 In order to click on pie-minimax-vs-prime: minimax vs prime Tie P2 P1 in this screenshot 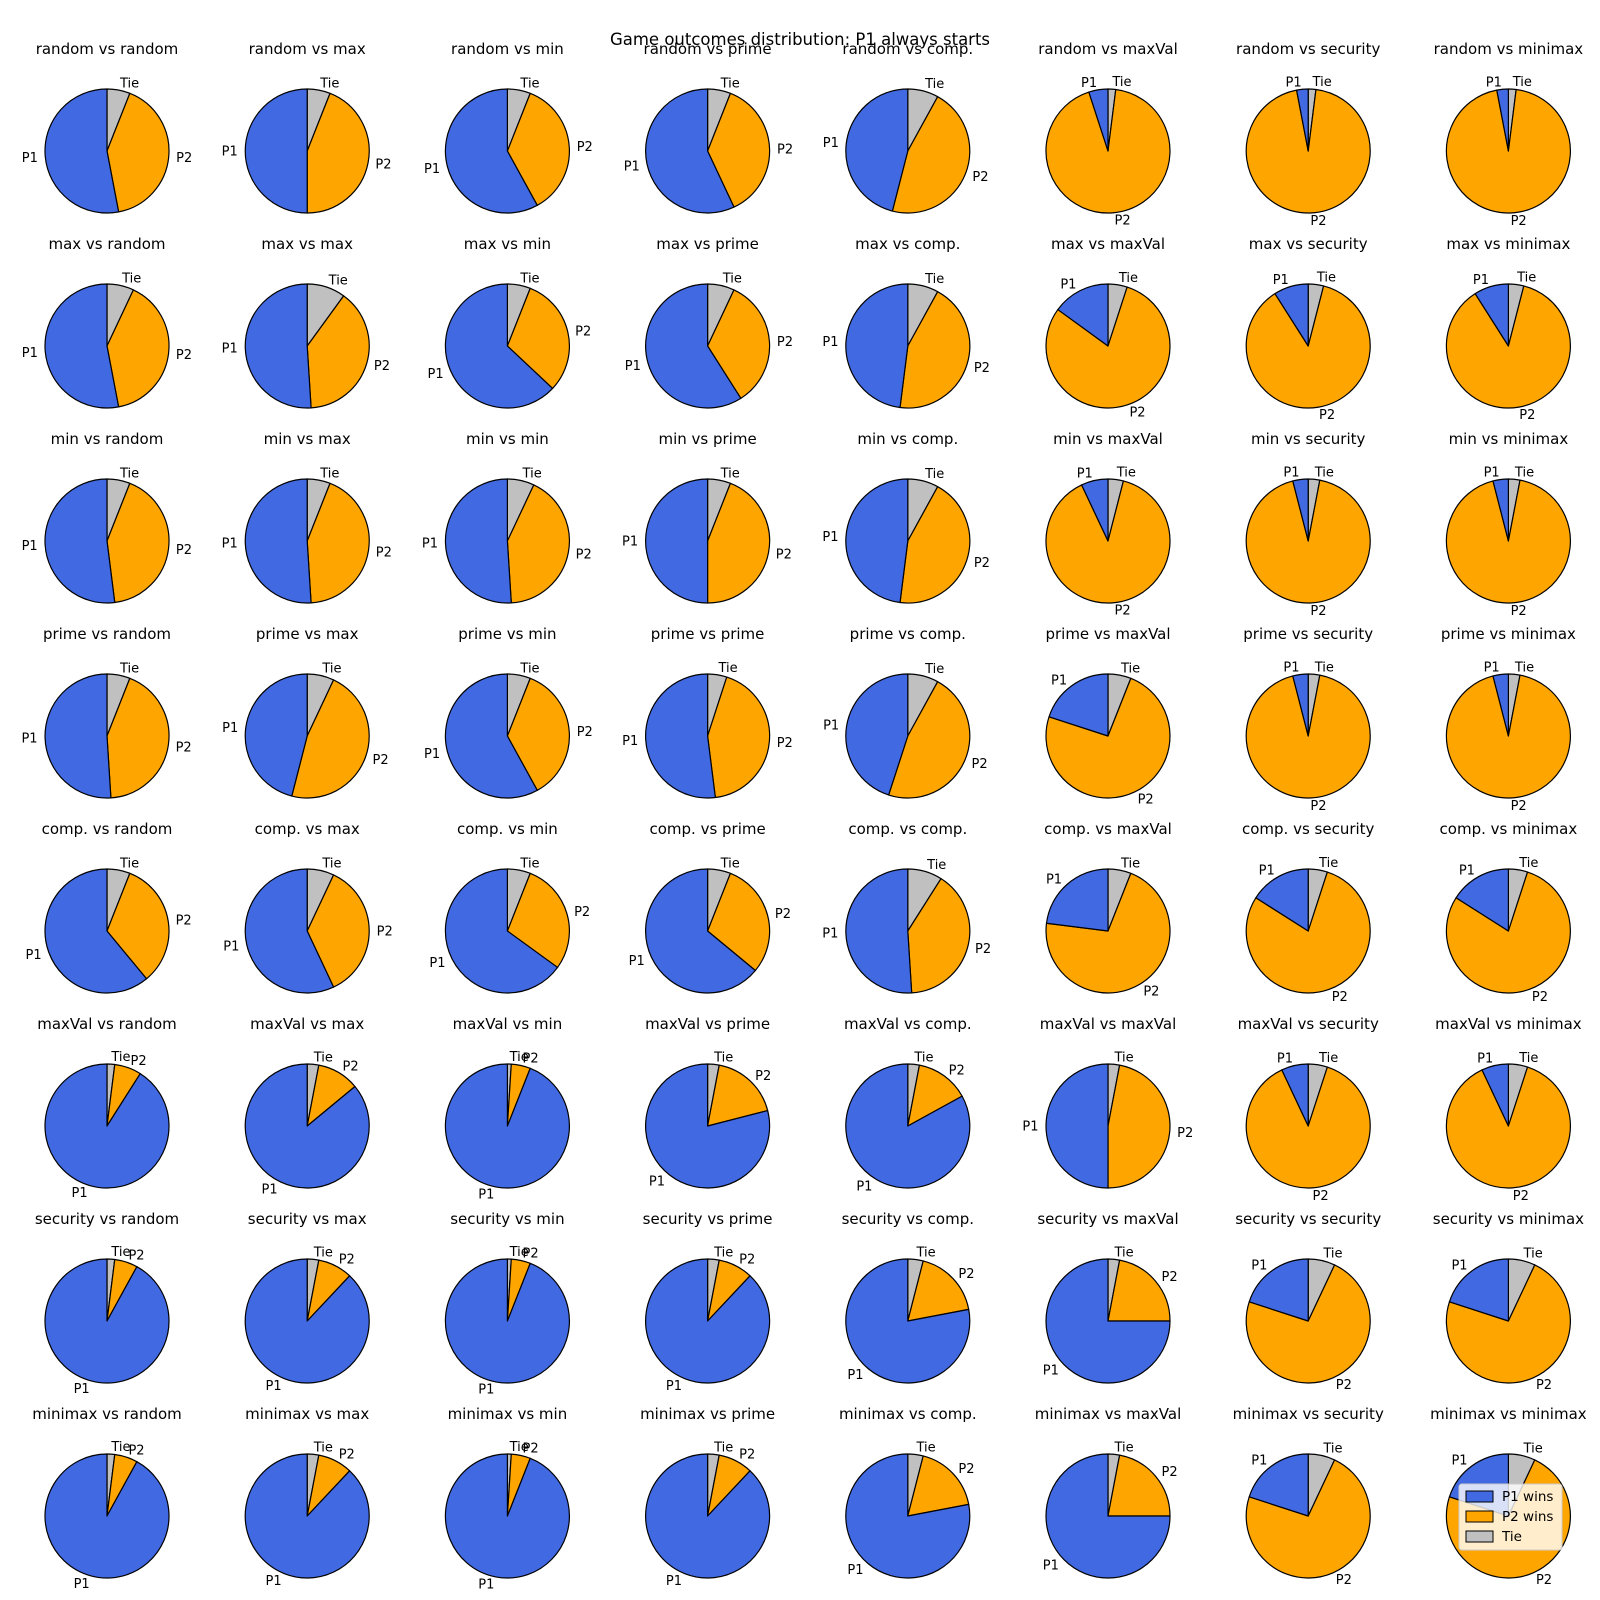, I will do `click(707, 1497)`.